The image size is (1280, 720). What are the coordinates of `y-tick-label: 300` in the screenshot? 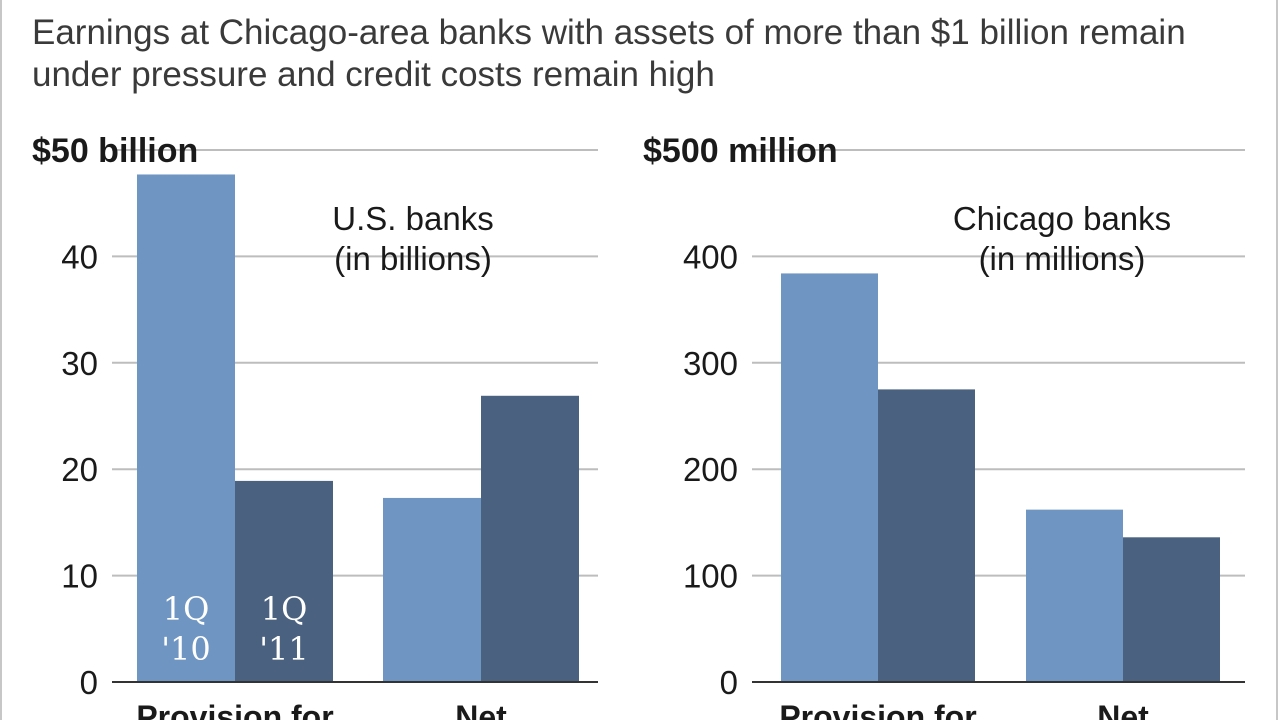 It's located at (710, 363).